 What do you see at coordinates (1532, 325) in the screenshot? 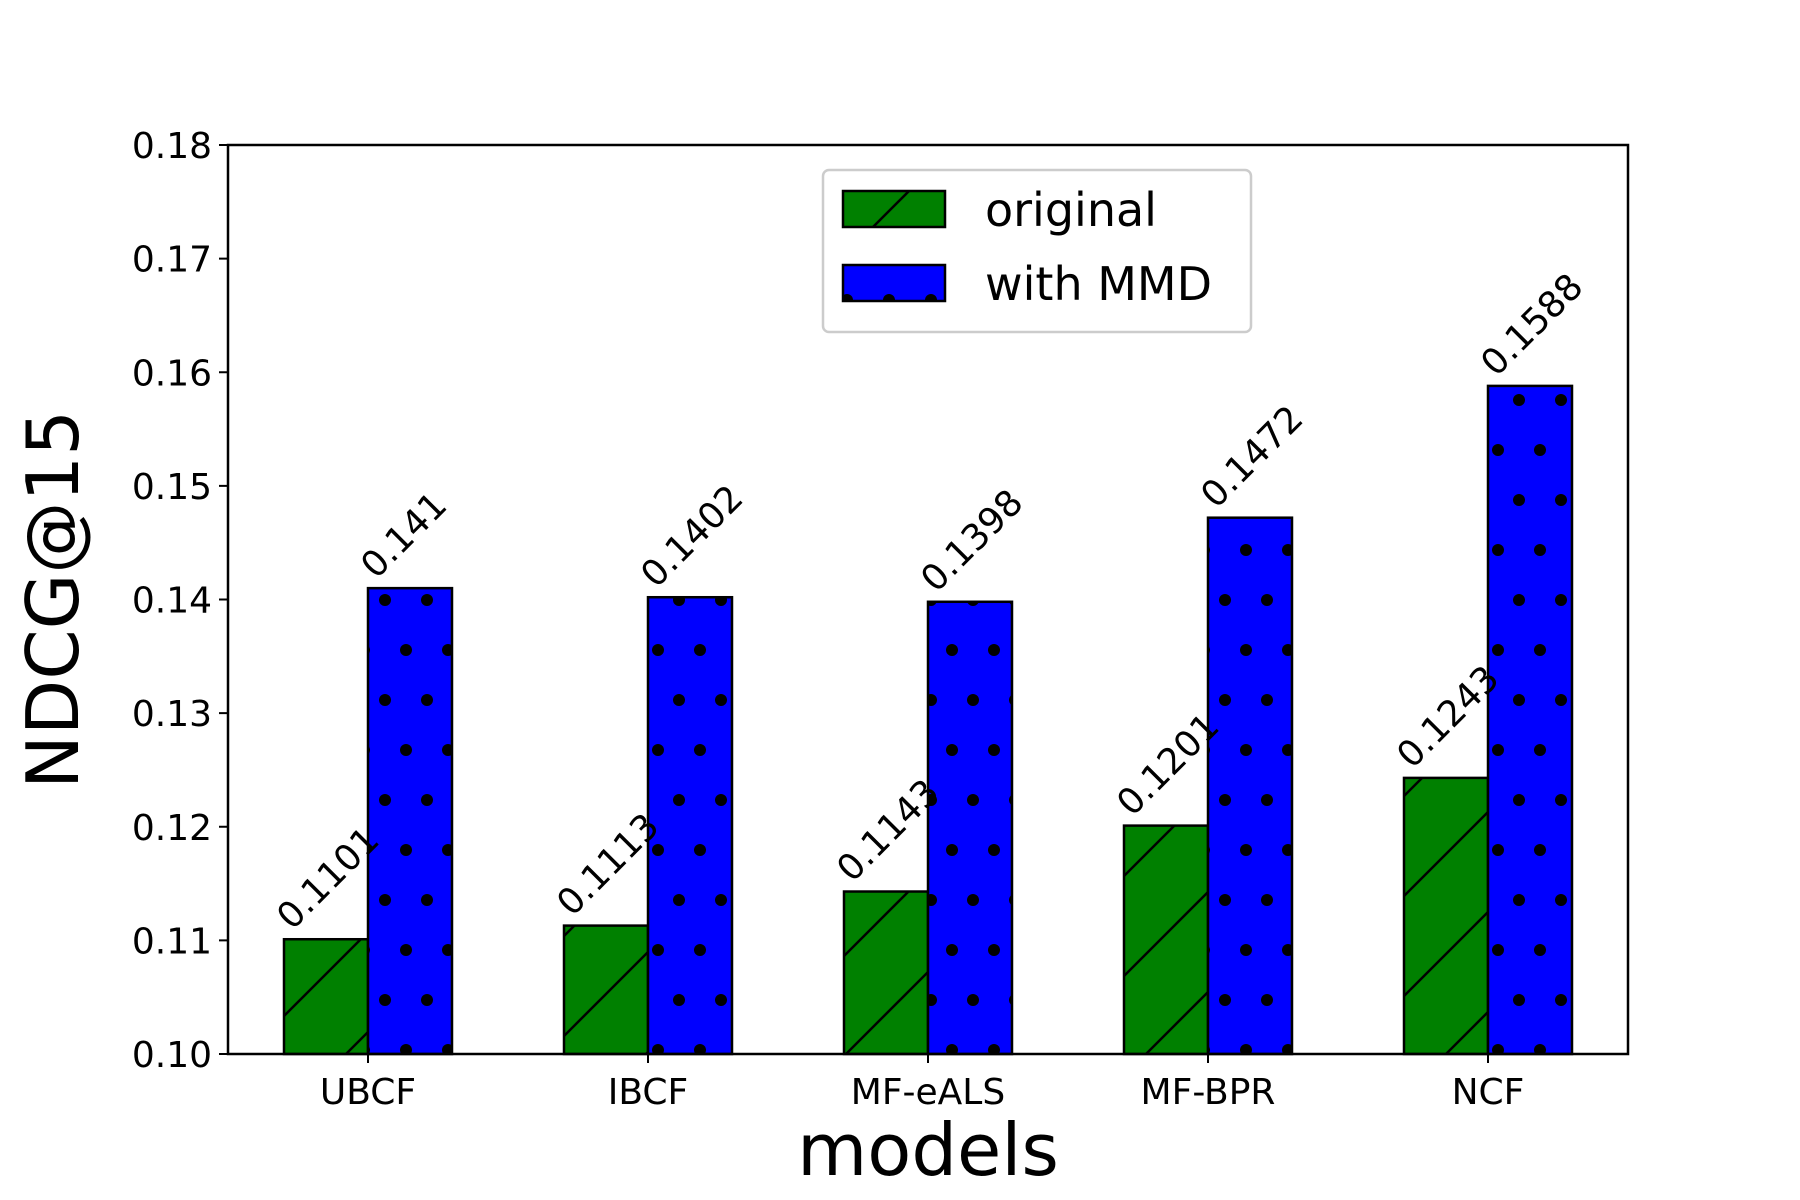
I see `value-label: 0.1588` at bounding box center [1532, 325].